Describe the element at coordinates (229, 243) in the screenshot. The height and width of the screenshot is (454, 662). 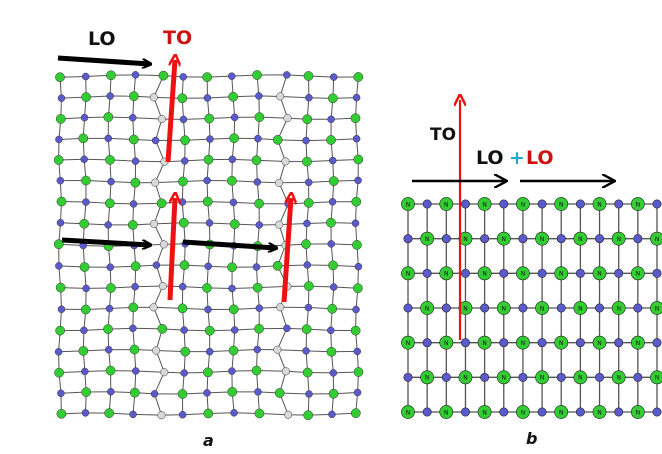
I see `panel-a-lo-arrow-mid-right` at that location.